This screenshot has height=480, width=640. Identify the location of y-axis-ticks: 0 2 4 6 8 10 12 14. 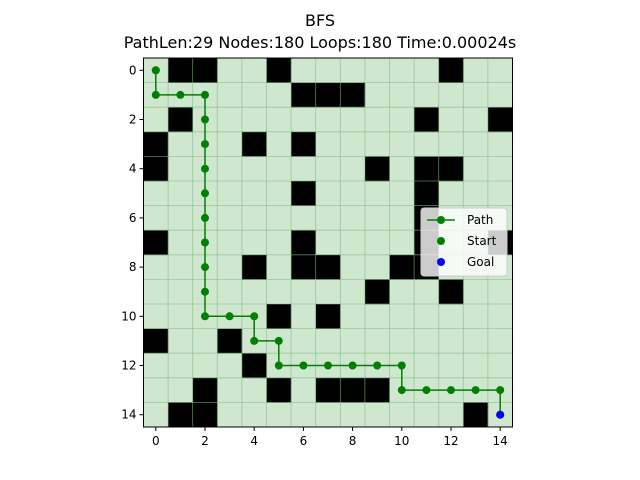
(132, 242).